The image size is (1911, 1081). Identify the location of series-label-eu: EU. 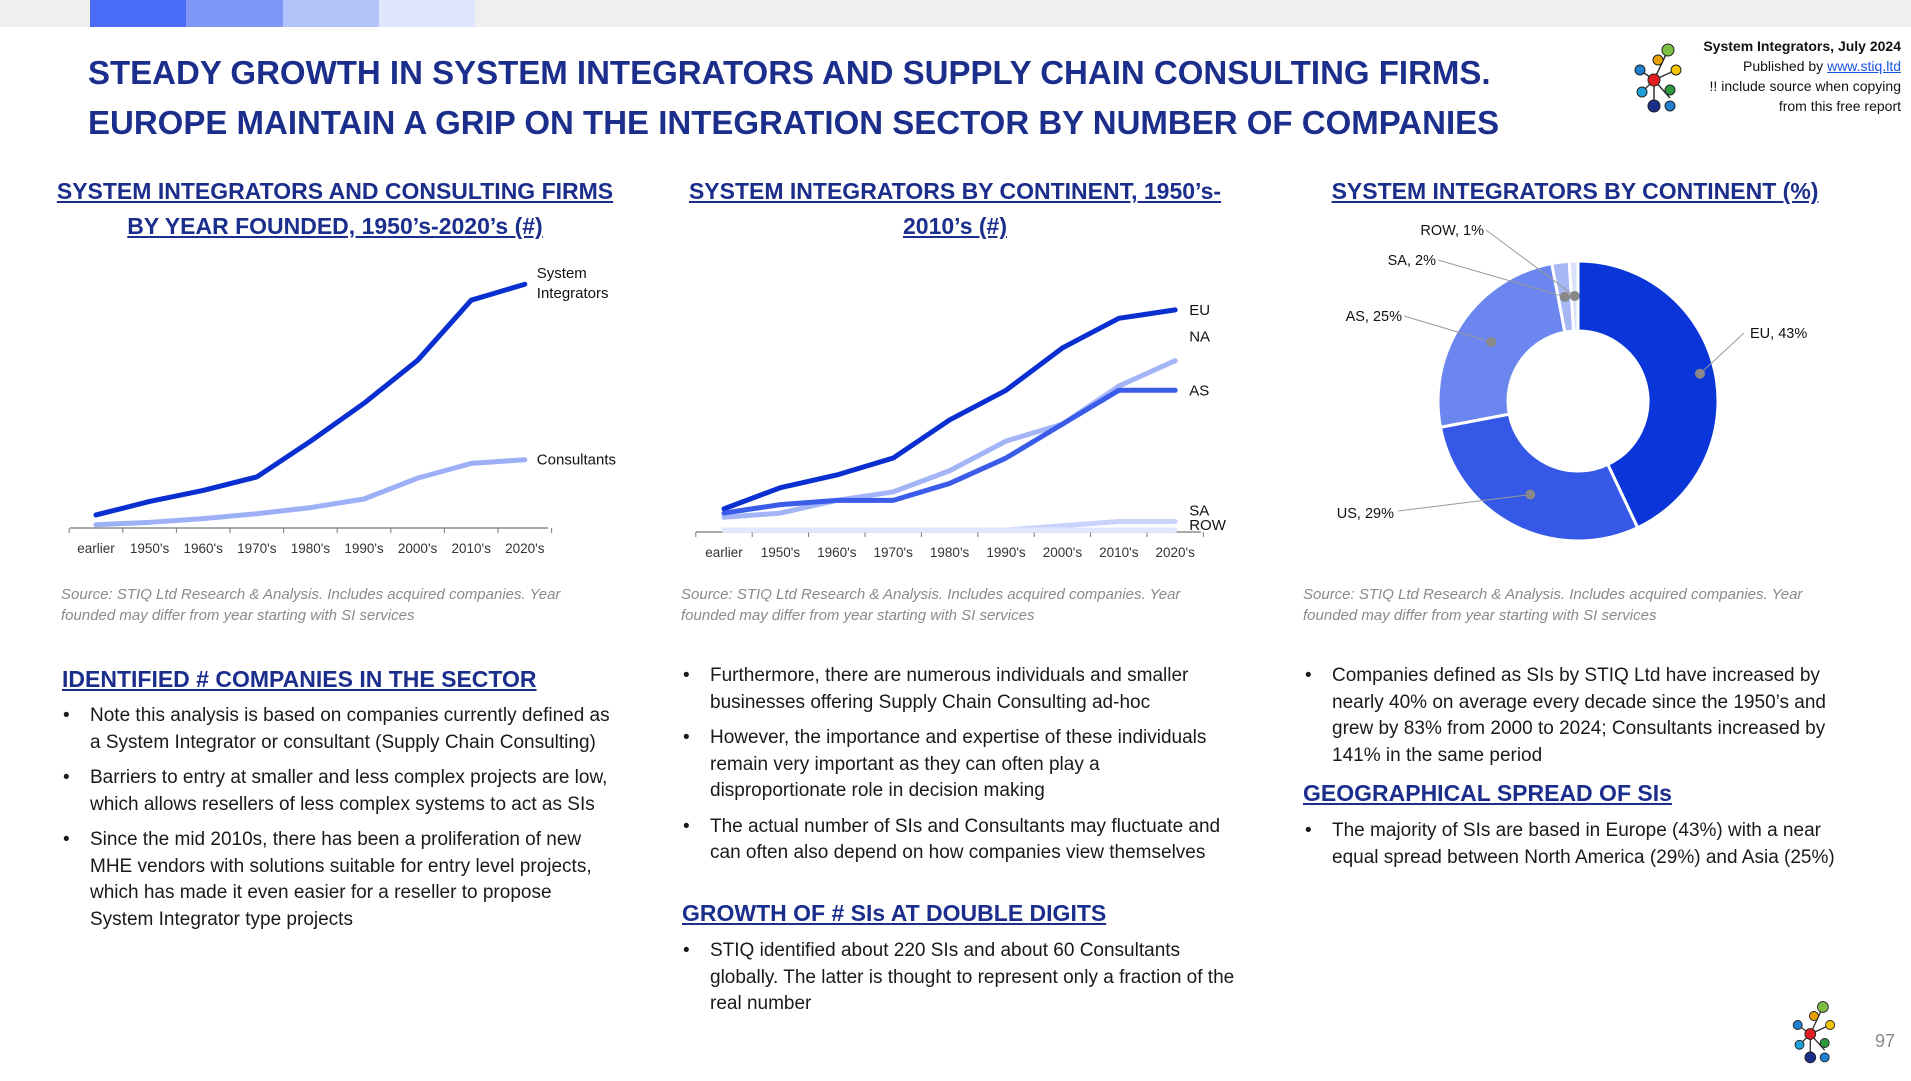
(1199, 310).